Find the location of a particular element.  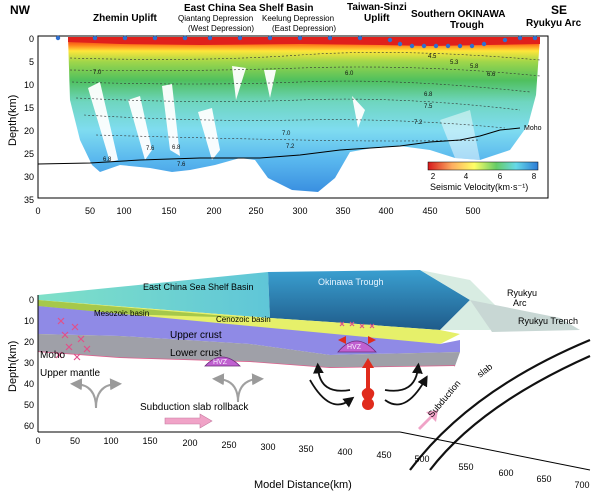

top-y-ticks: 0 5 10 15 20 25 30 35 is located at coordinates (29, 119).